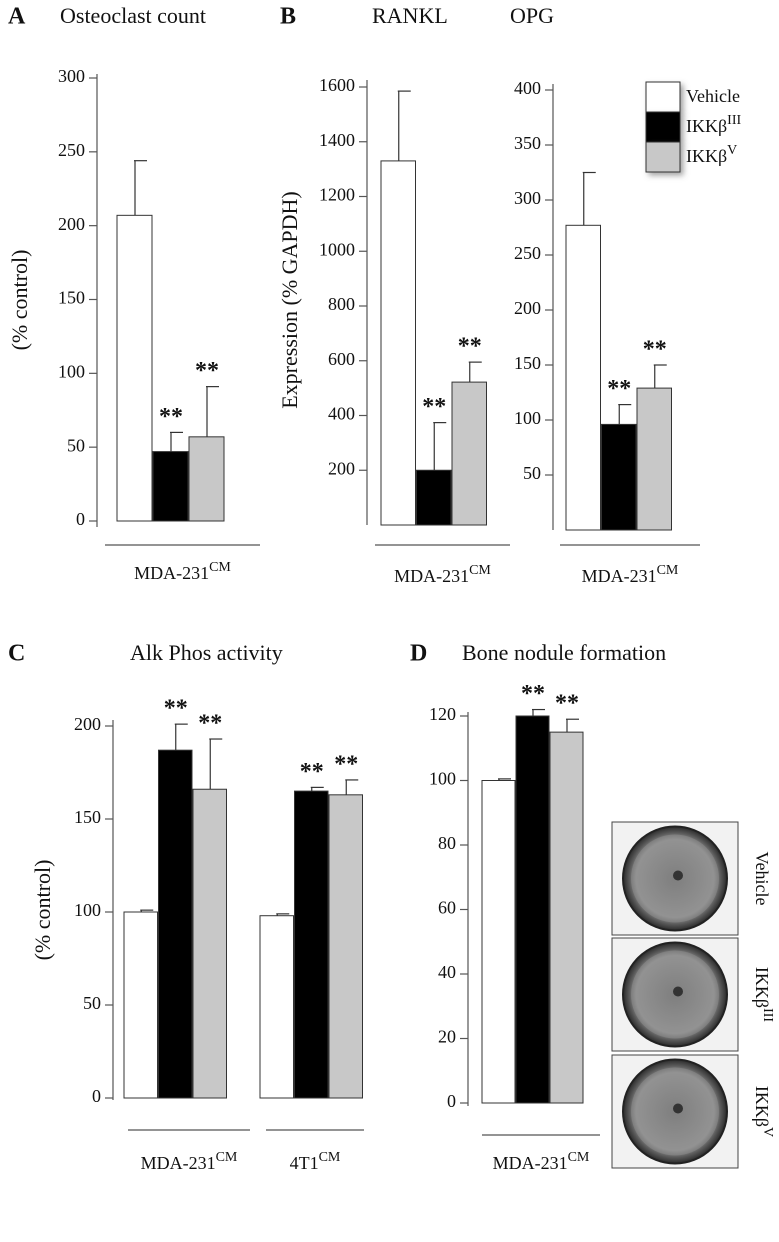 The image size is (779, 1242). Describe the element at coordinates (451, 1101) in the screenshot. I see `y-tick-label: 0` at that location.